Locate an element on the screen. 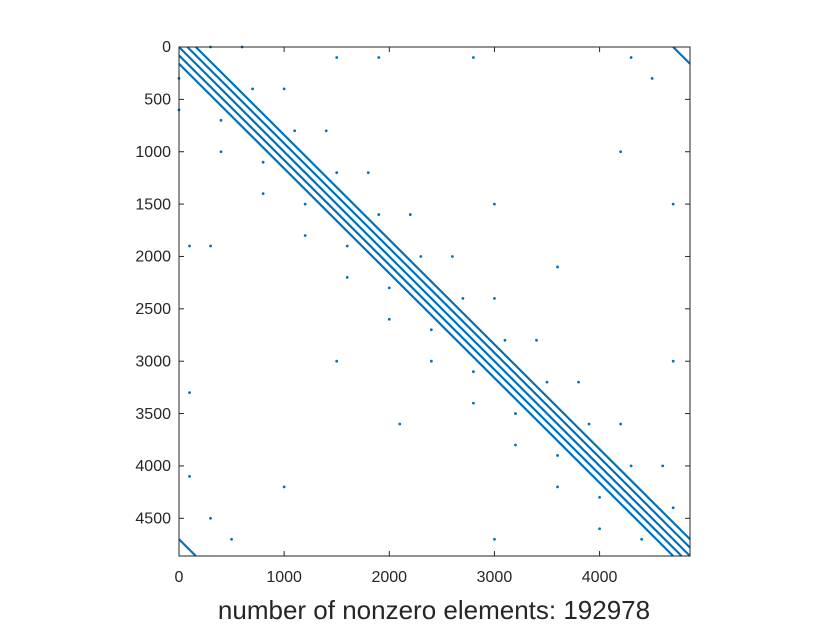 This screenshot has width=840, height=635. y-tick-label: 4500 is located at coordinates (153, 519).